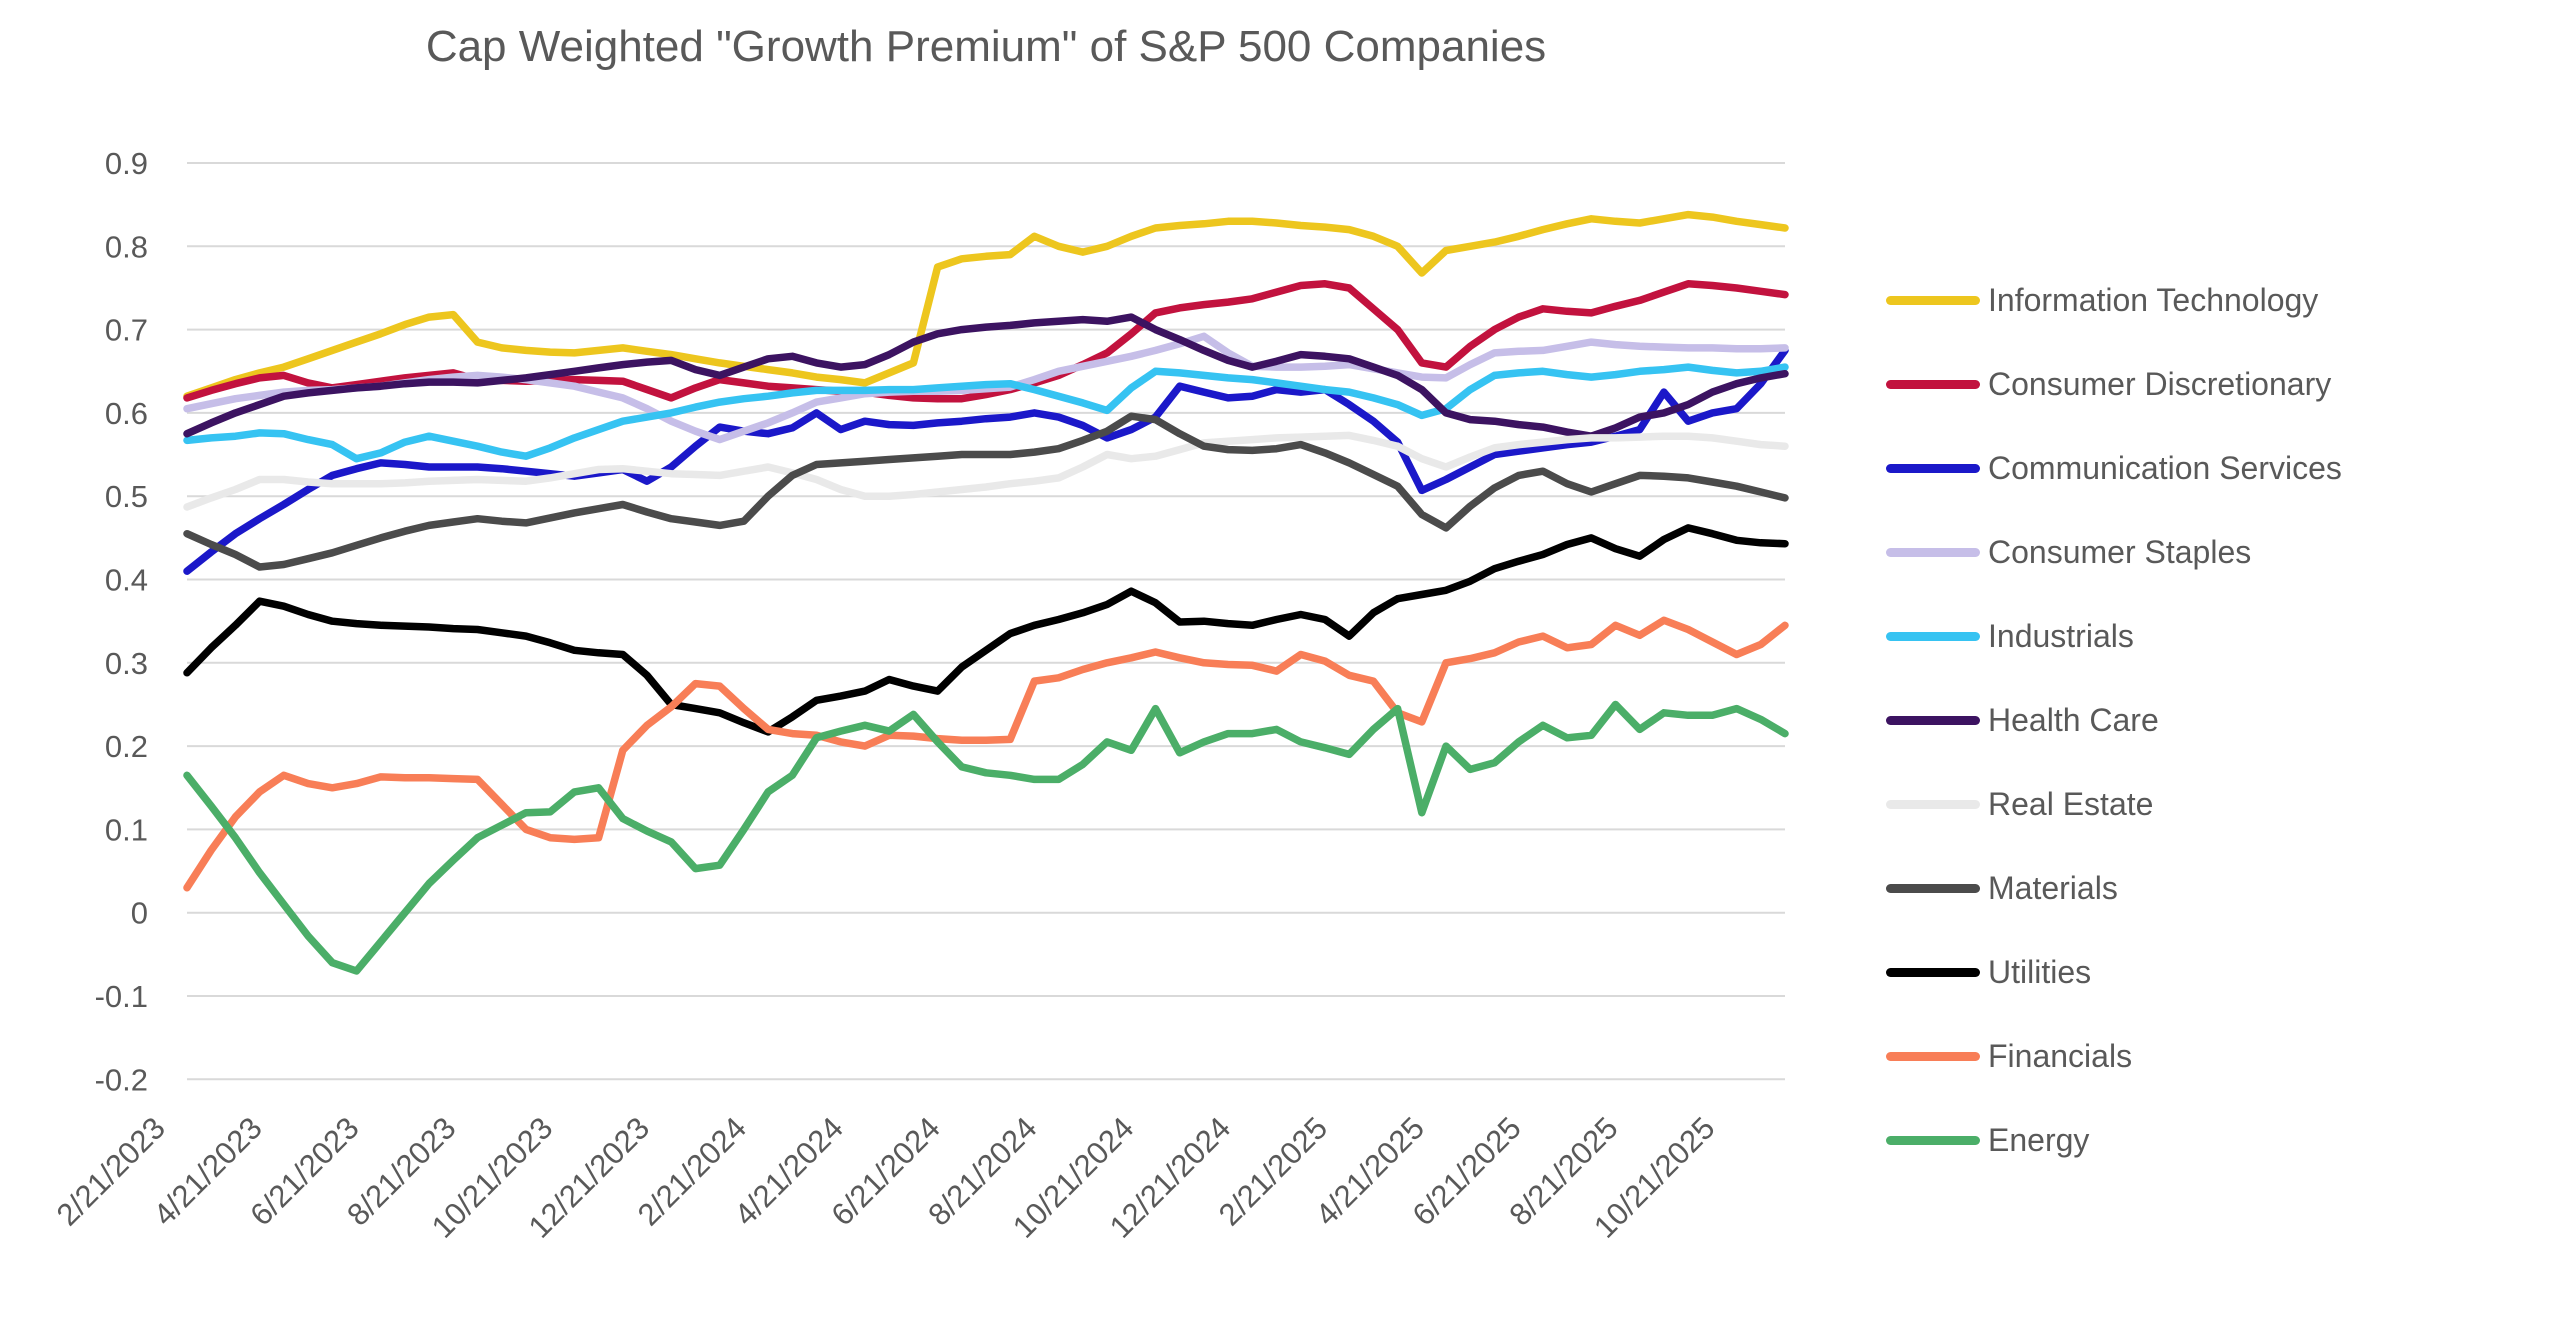 Image resolution: width=2560 pixels, height=1332 pixels. I want to click on legend-item-industrials: Industrials, so click(2114, 636).